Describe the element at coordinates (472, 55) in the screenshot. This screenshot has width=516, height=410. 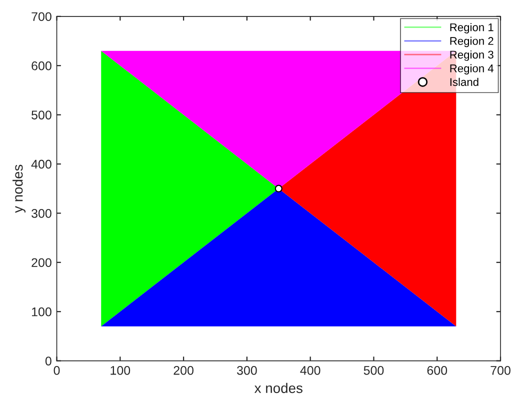
I see `legend-label: Region 3` at that location.